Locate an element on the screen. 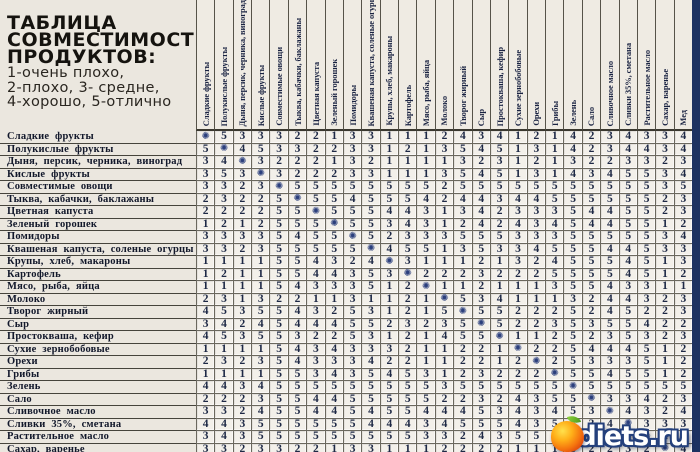  column-header-label: Квашеная капуста, соленые огурцы is located at coordinates (371, 63).